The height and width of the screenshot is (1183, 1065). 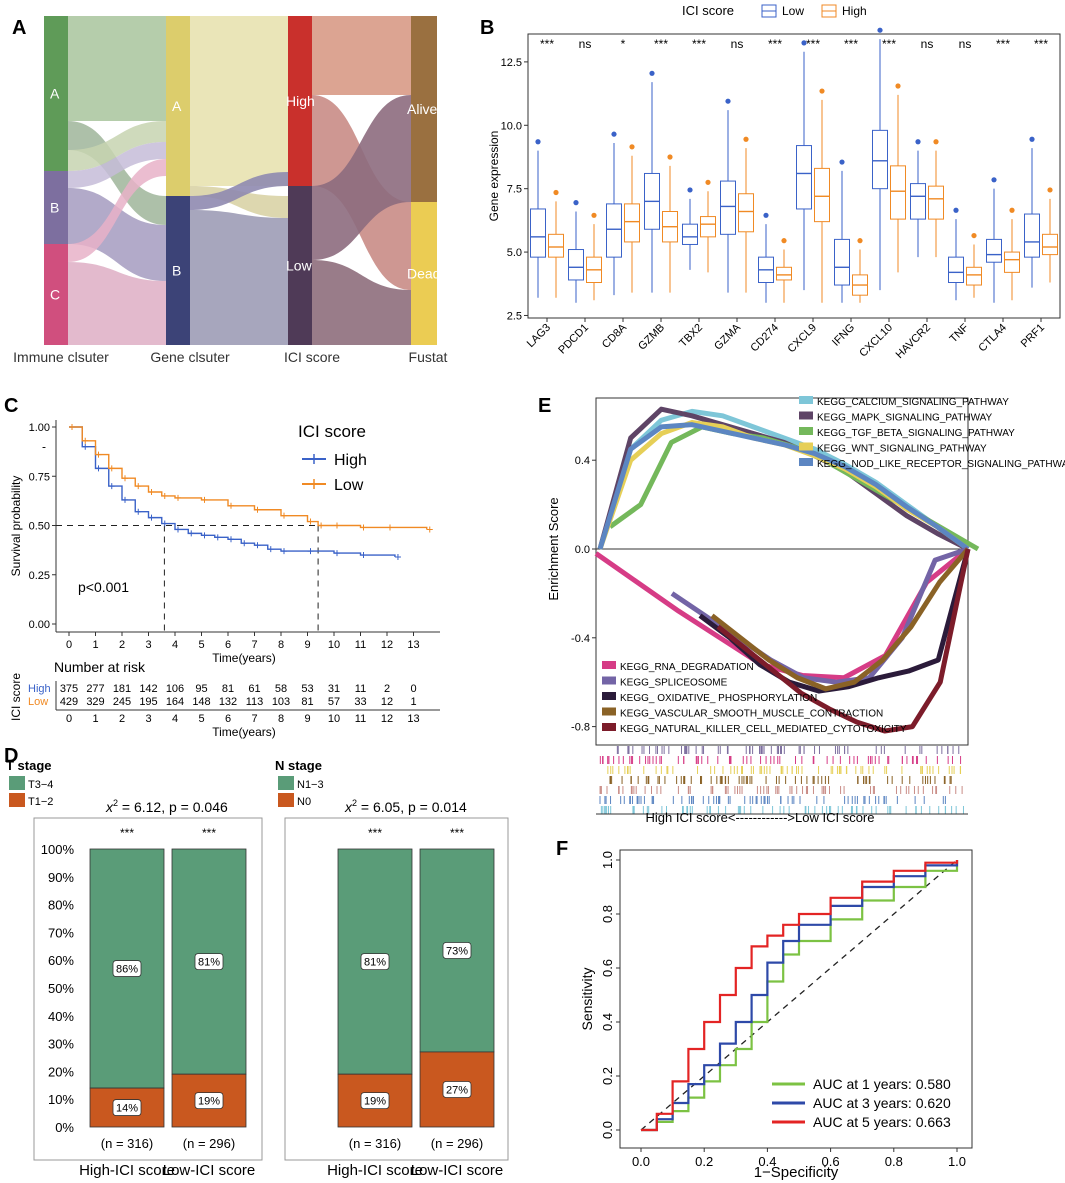 I want to click on risk-value: 113, so click(x=255, y=702).